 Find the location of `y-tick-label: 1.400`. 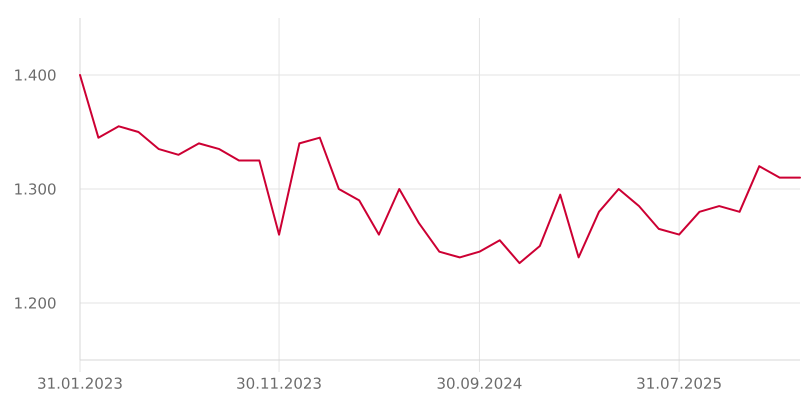

y-tick-label: 1.400 is located at coordinates (35, 75).